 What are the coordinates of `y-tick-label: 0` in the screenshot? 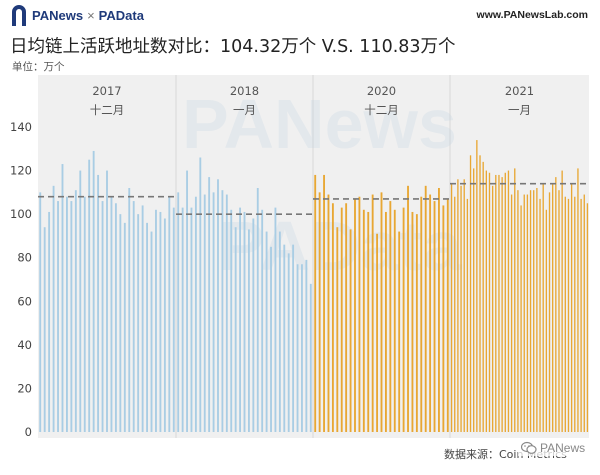 It's located at (28, 432).